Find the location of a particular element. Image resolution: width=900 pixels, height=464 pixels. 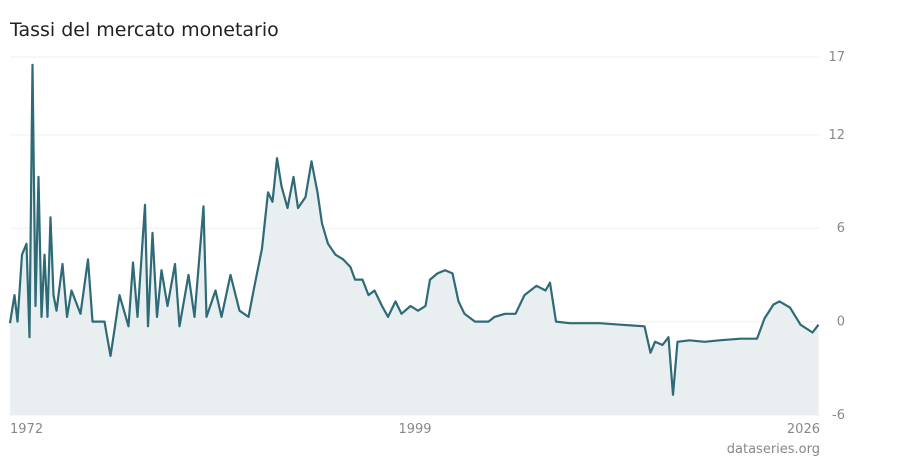

y-tick-label: 17 is located at coordinates (836, 57).